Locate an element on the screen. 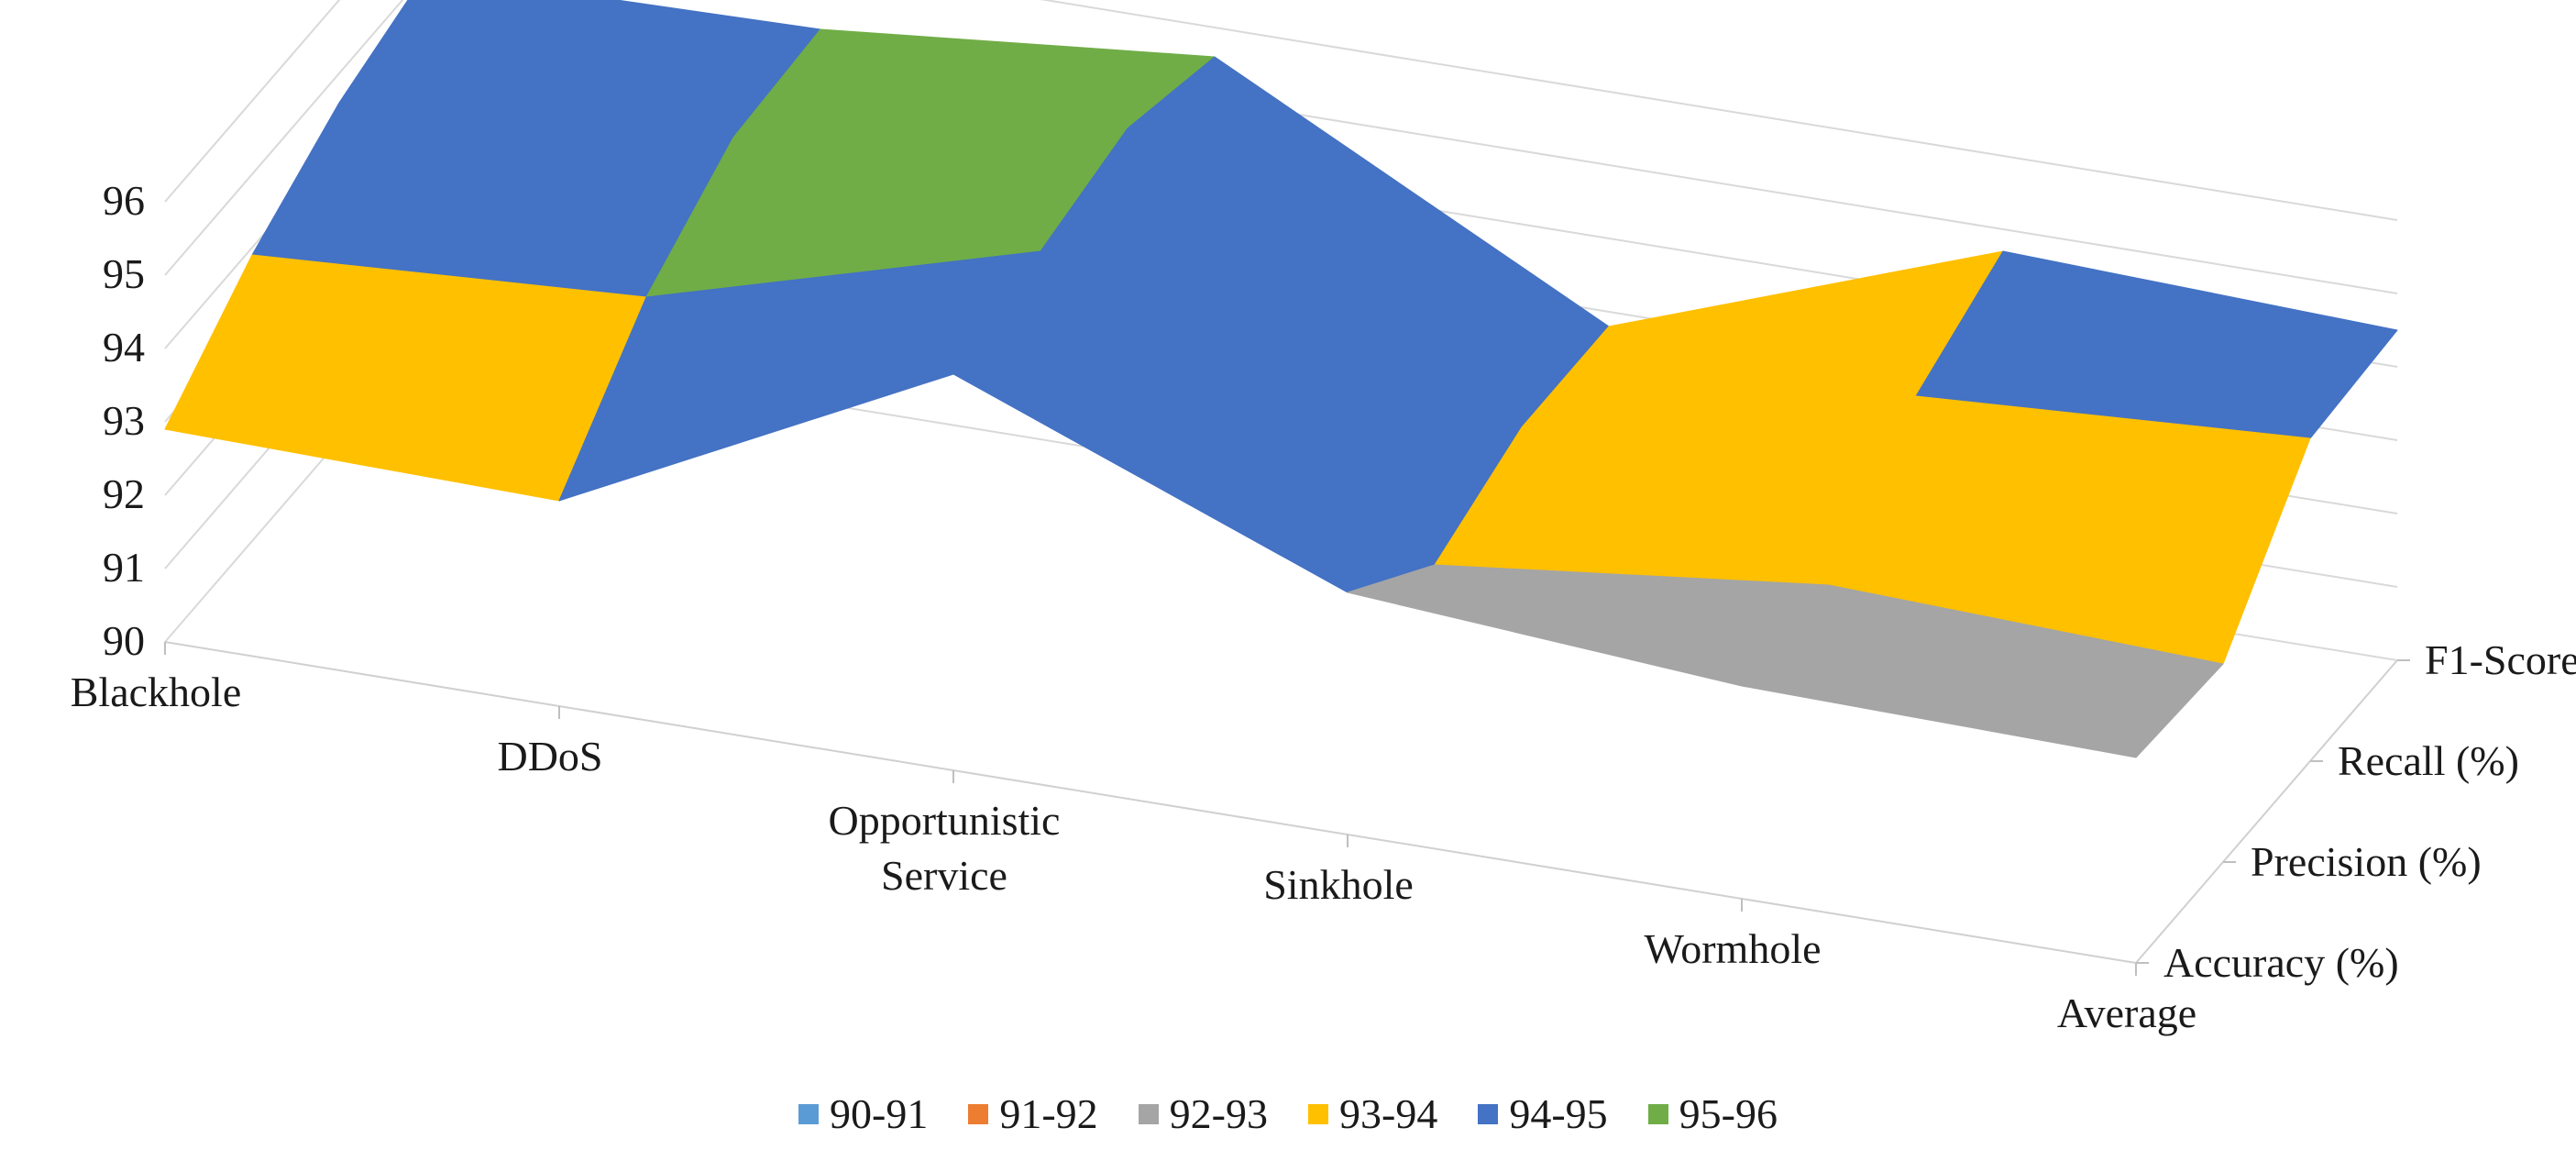 The height and width of the screenshot is (1161, 2576). x-tick-label-line: Average is located at coordinates (2127, 1013).